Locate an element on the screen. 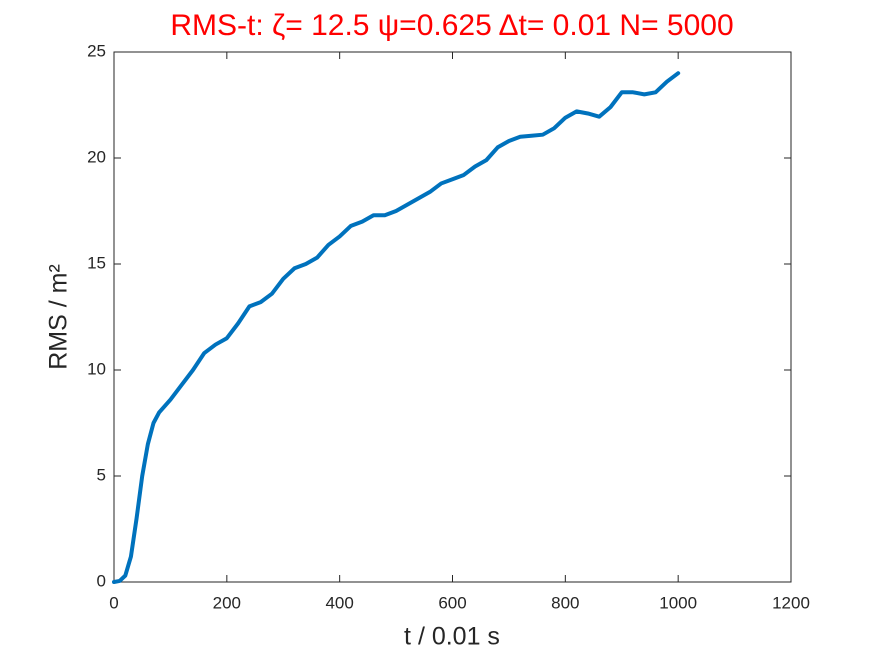 The height and width of the screenshot is (656, 875). y-tick-label: 10 is located at coordinates (96, 368).